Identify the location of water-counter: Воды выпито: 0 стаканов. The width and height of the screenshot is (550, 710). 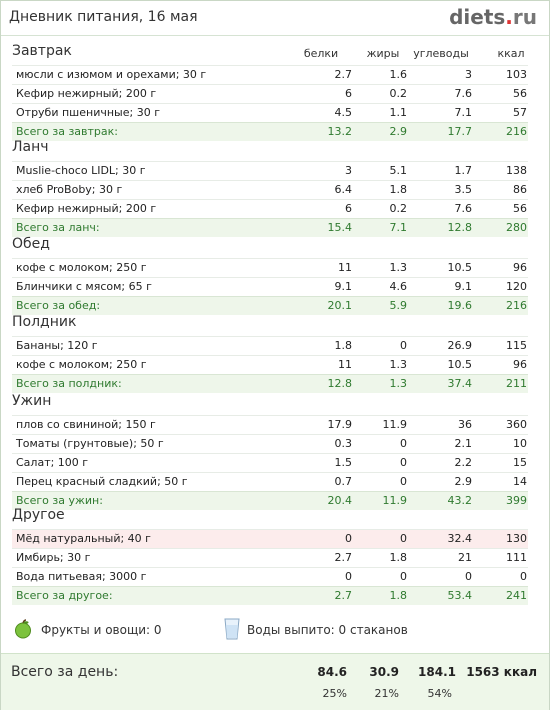
(327, 630).